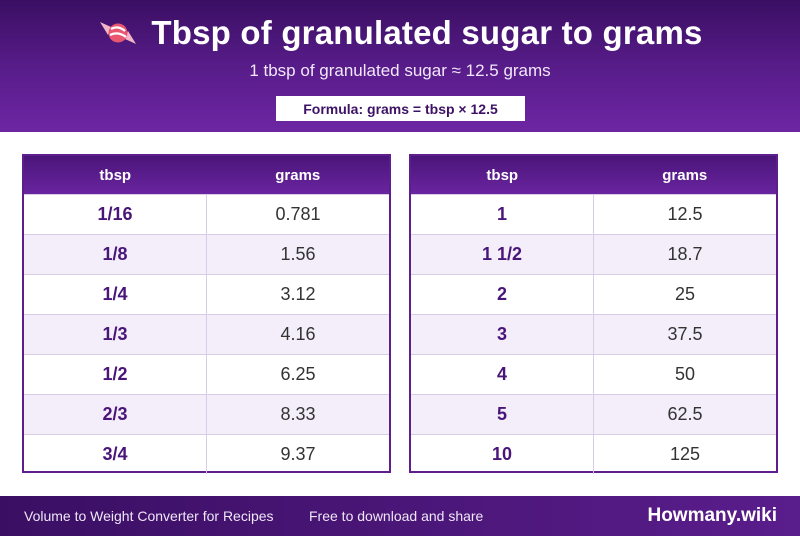 The width and height of the screenshot is (800, 536). I want to click on title-row: Tbsp of granulated sugar to grams, so click(400, 33).